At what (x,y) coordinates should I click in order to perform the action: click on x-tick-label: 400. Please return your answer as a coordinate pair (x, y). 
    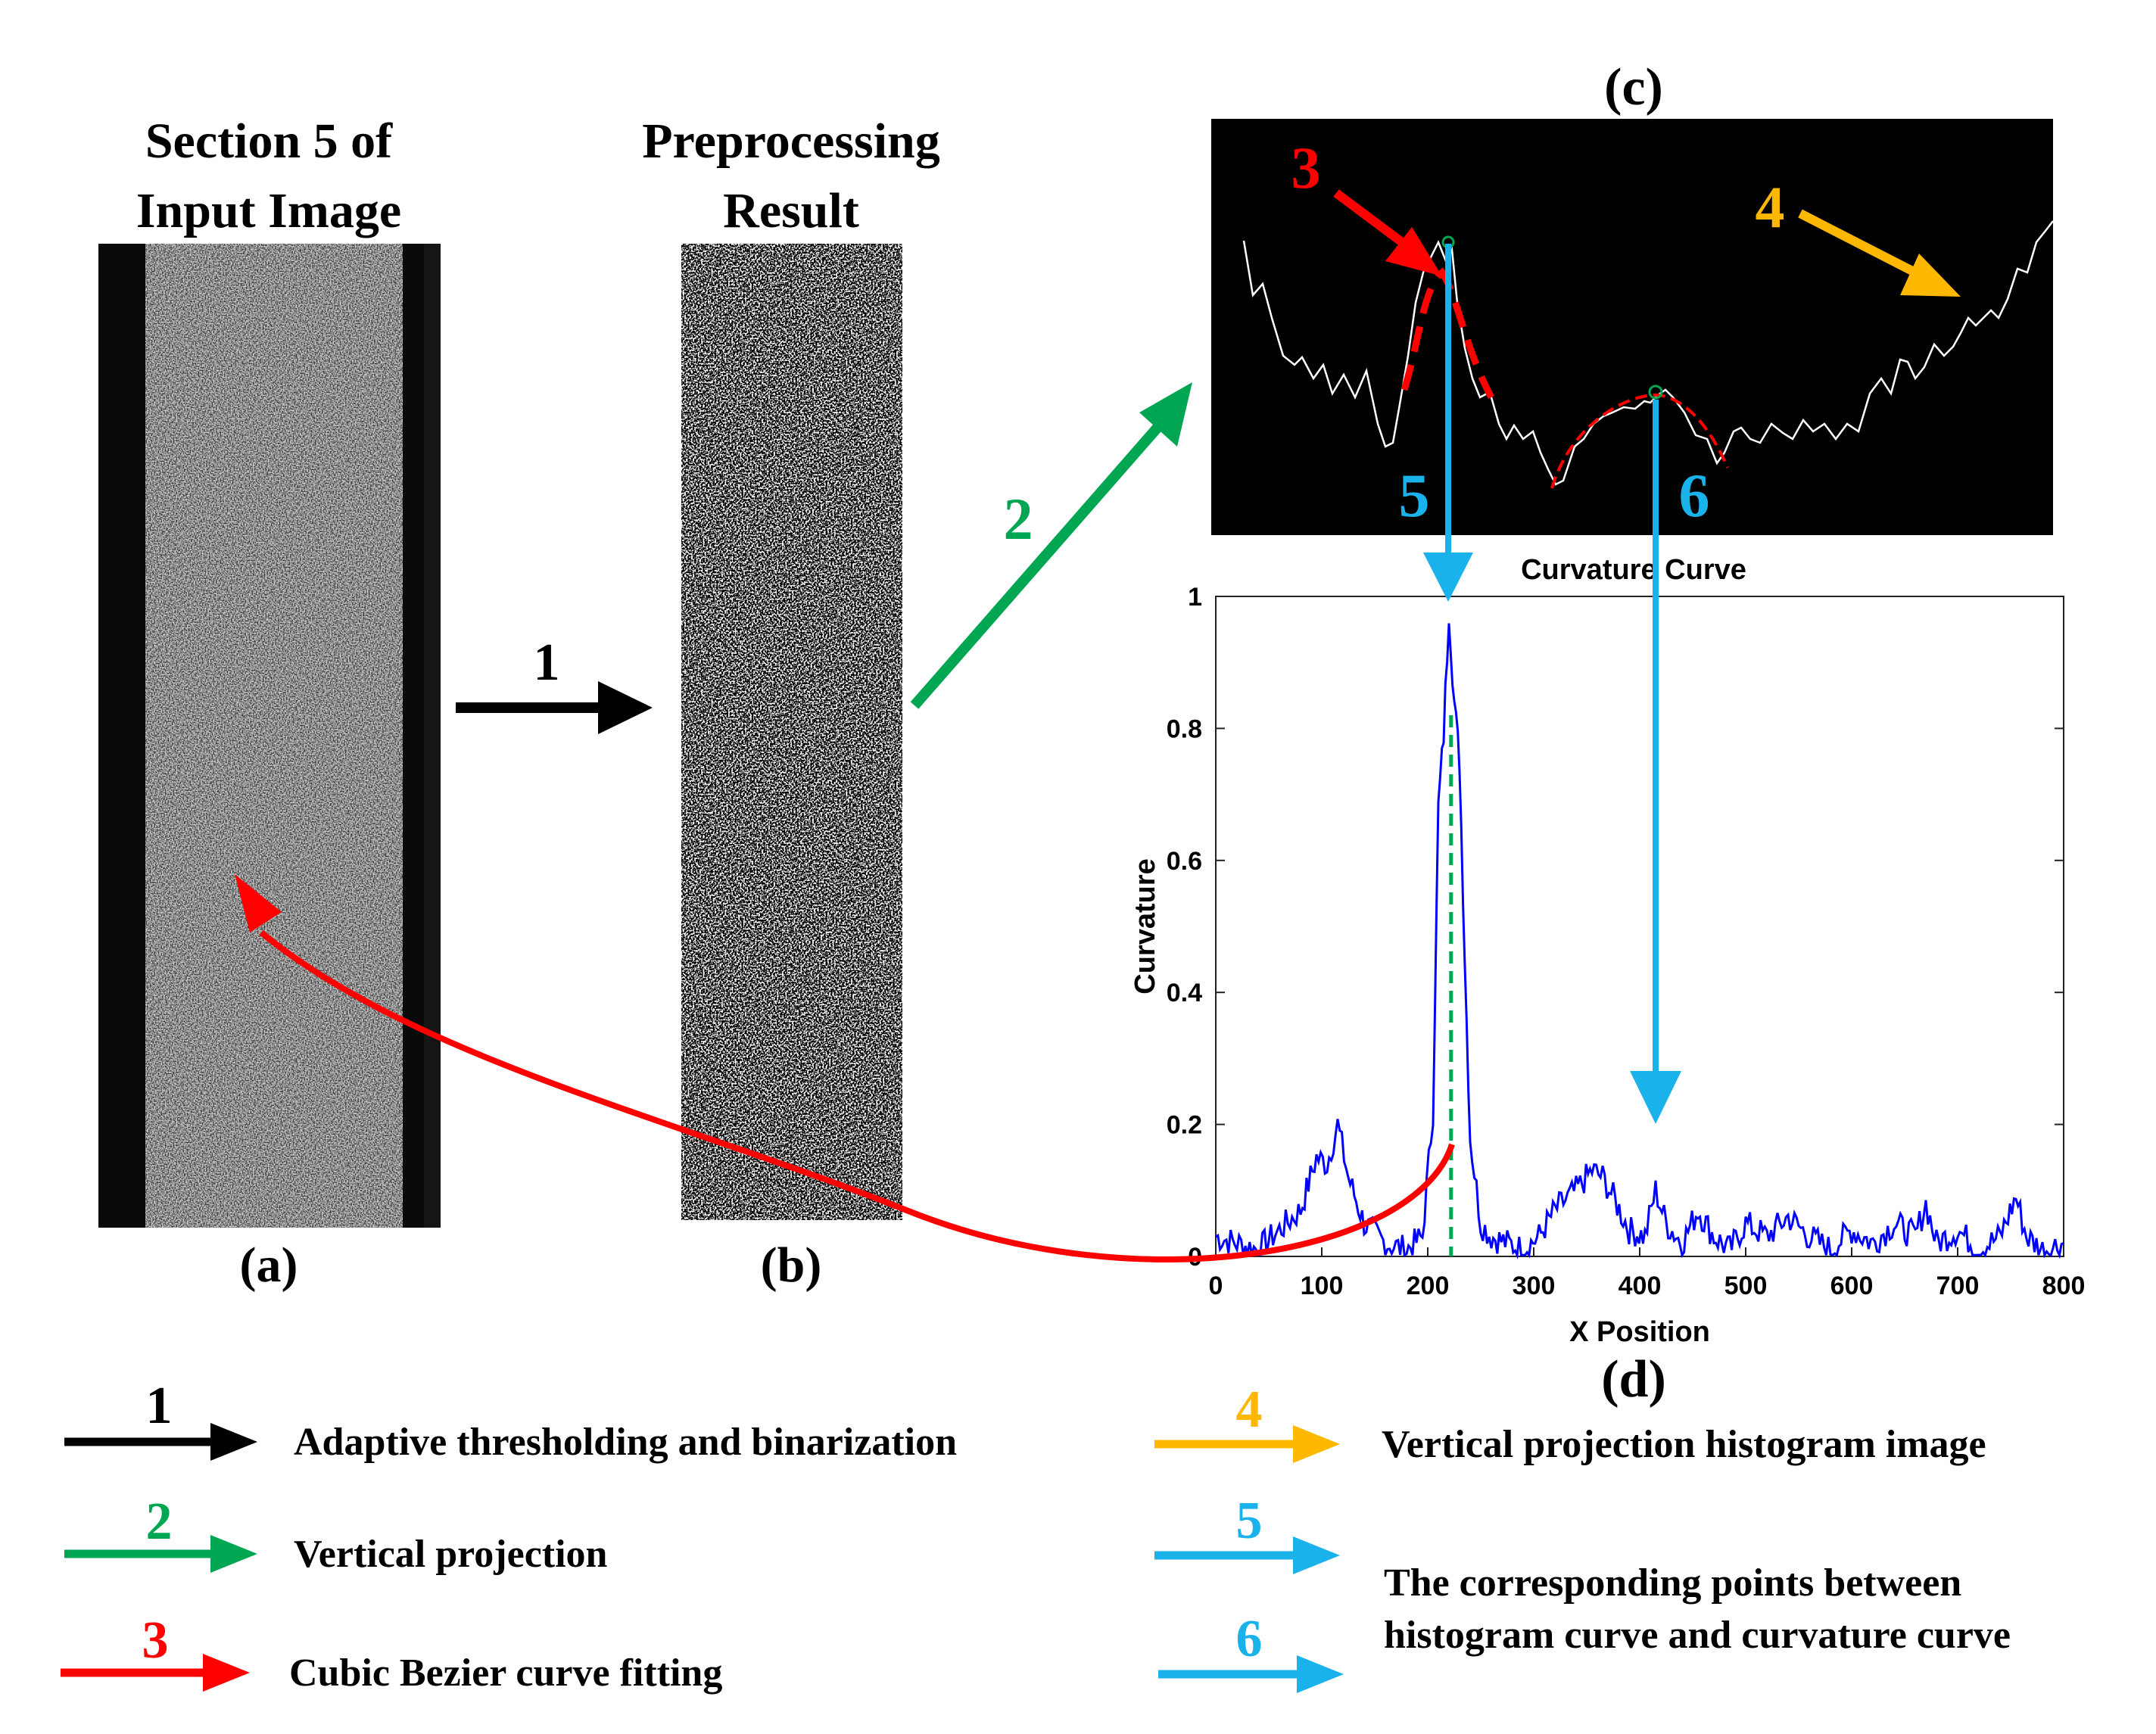
    Looking at the image, I should click on (1640, 1286).